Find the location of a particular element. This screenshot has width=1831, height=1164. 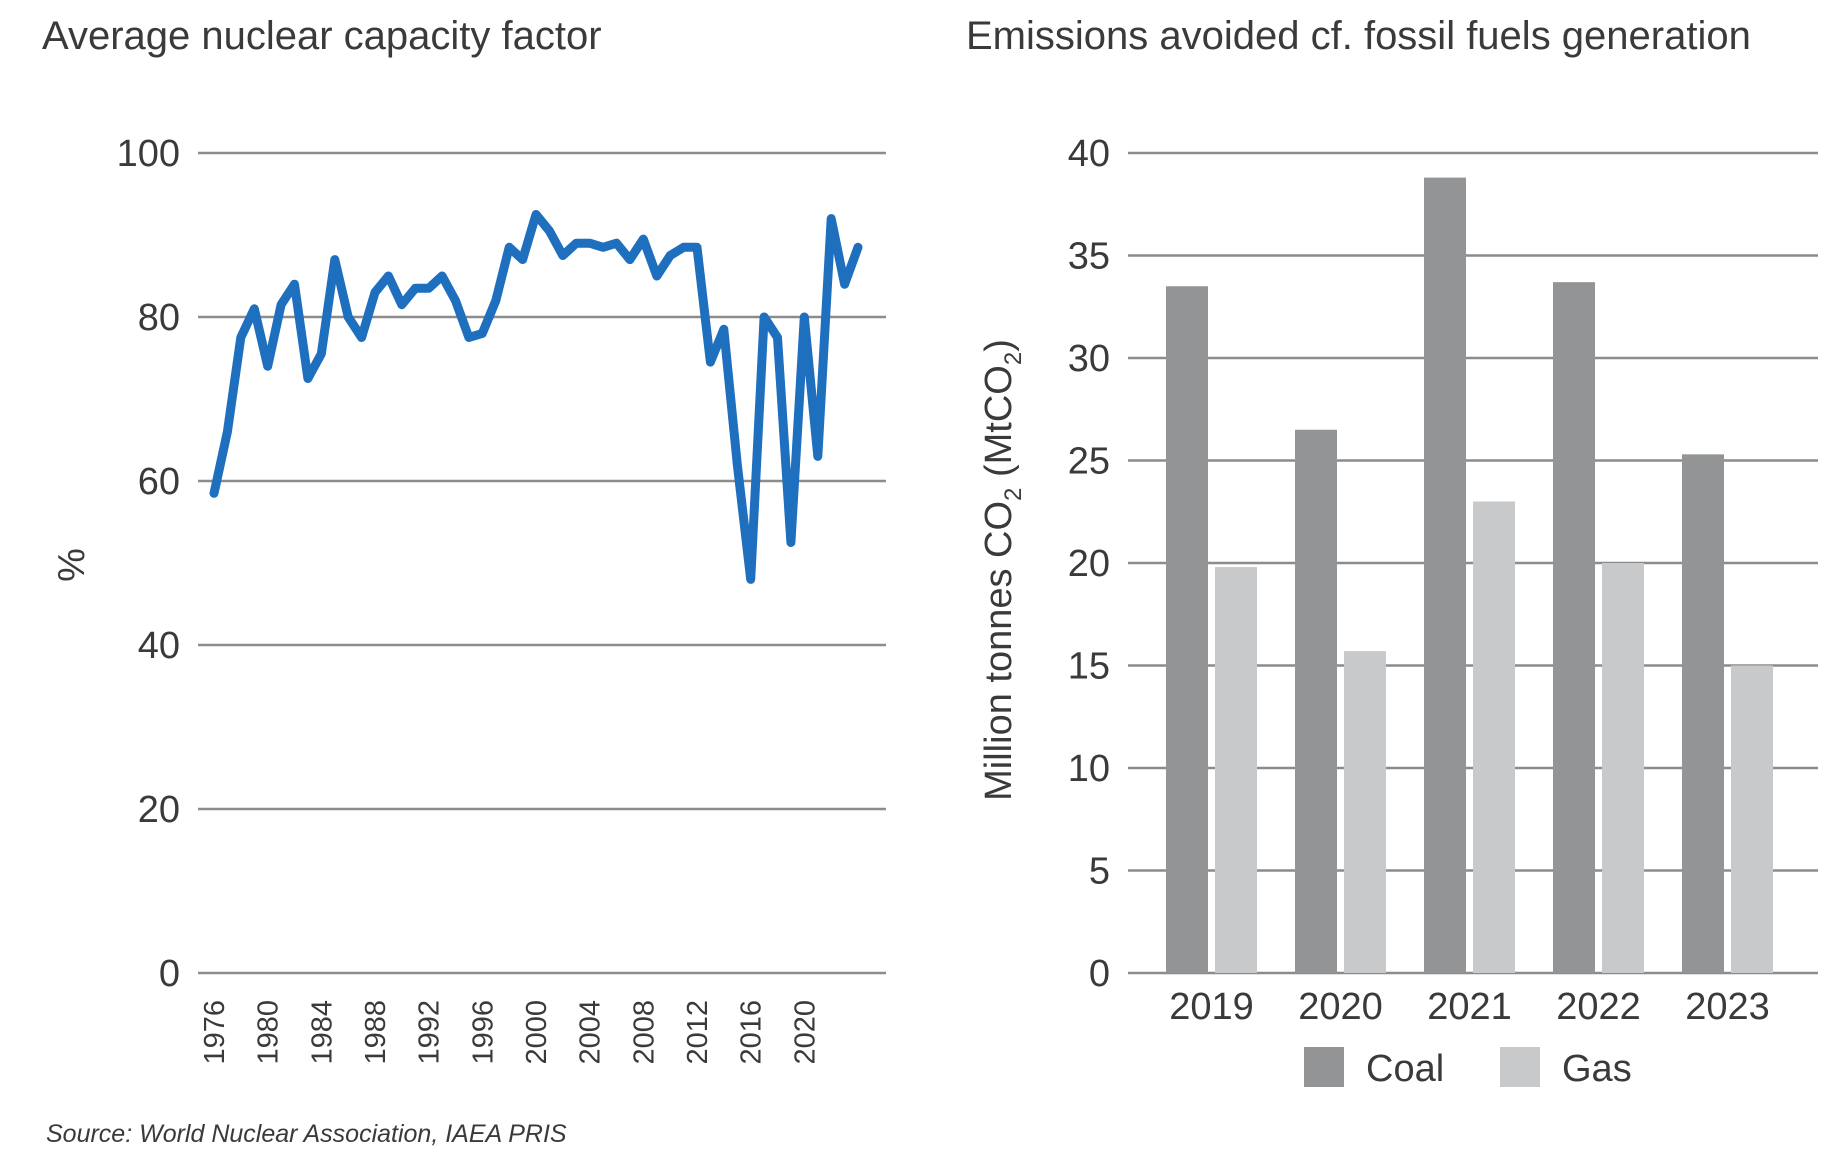

right-x-tick: 2019 is located at coordinates (1211, 1007).